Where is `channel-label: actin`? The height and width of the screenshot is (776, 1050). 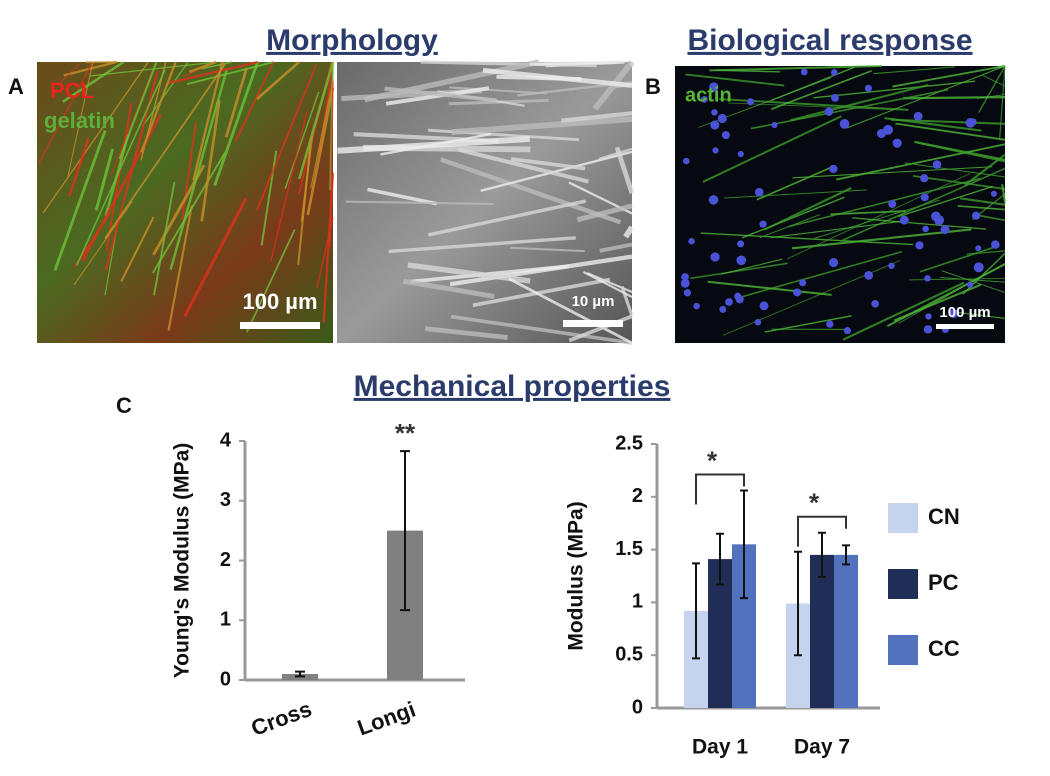 channel-label: actin is located at coordinates (708, 95).